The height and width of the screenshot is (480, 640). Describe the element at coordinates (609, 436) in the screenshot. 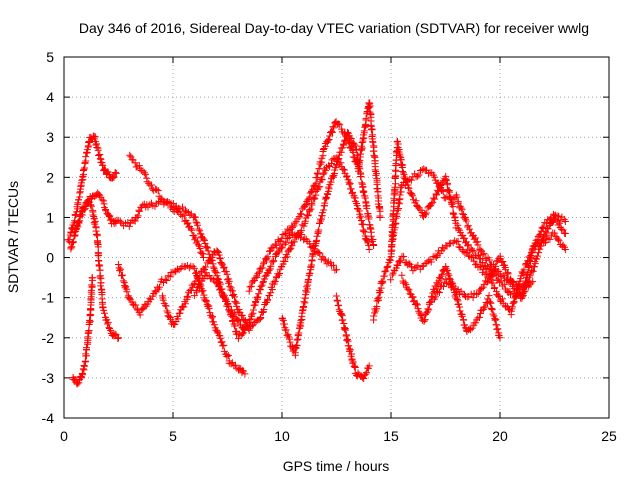

I see `x-tick-label: 25` at that location.